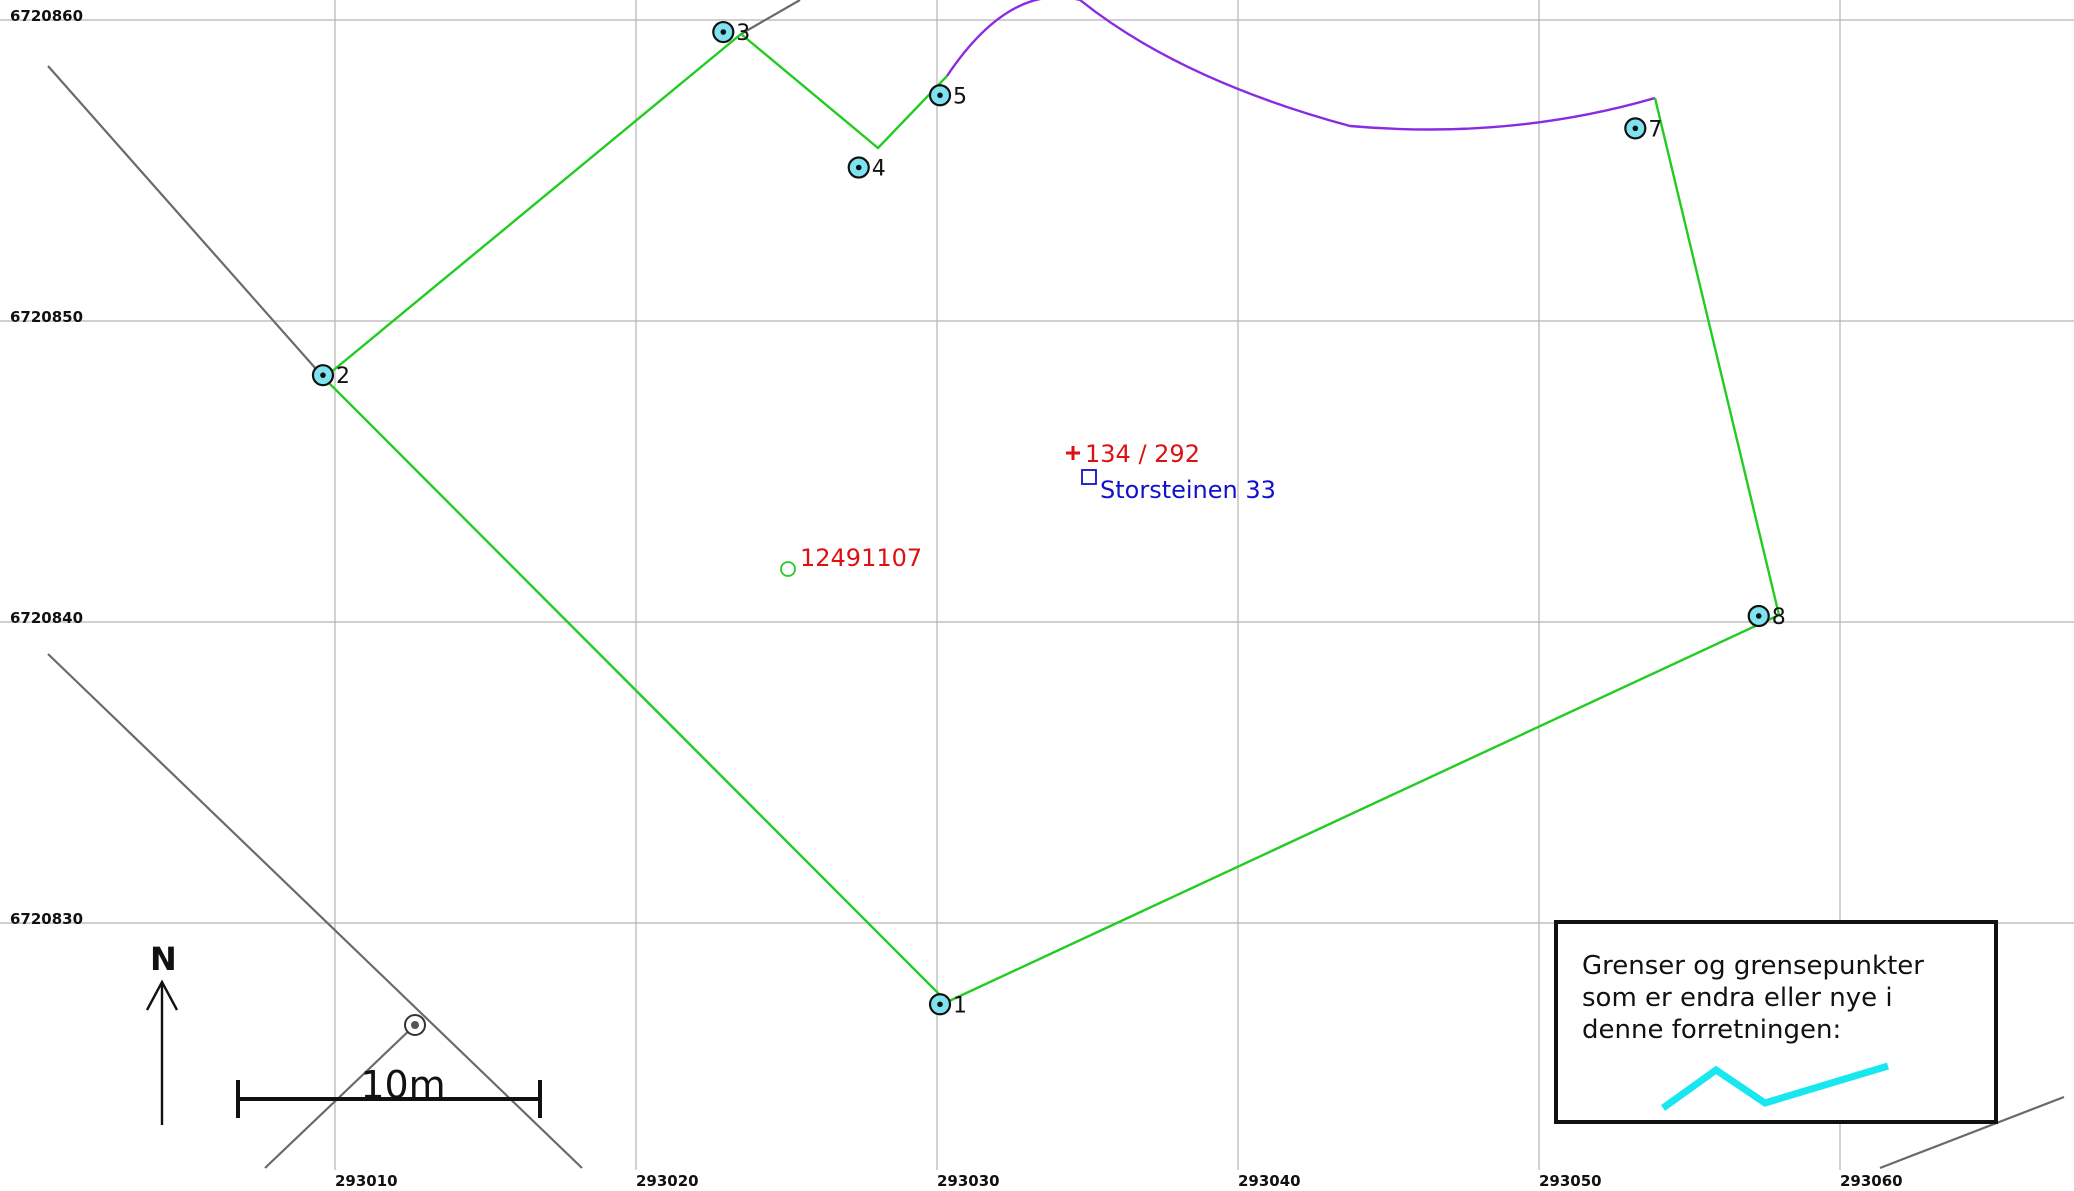 The height and width of the screenshot is (1191, 2074). What do you see at coordinates (1142, 454) in the screenshot?
I see `parcel-number-label: 134 / 292` at bounding box center [1142, 454].